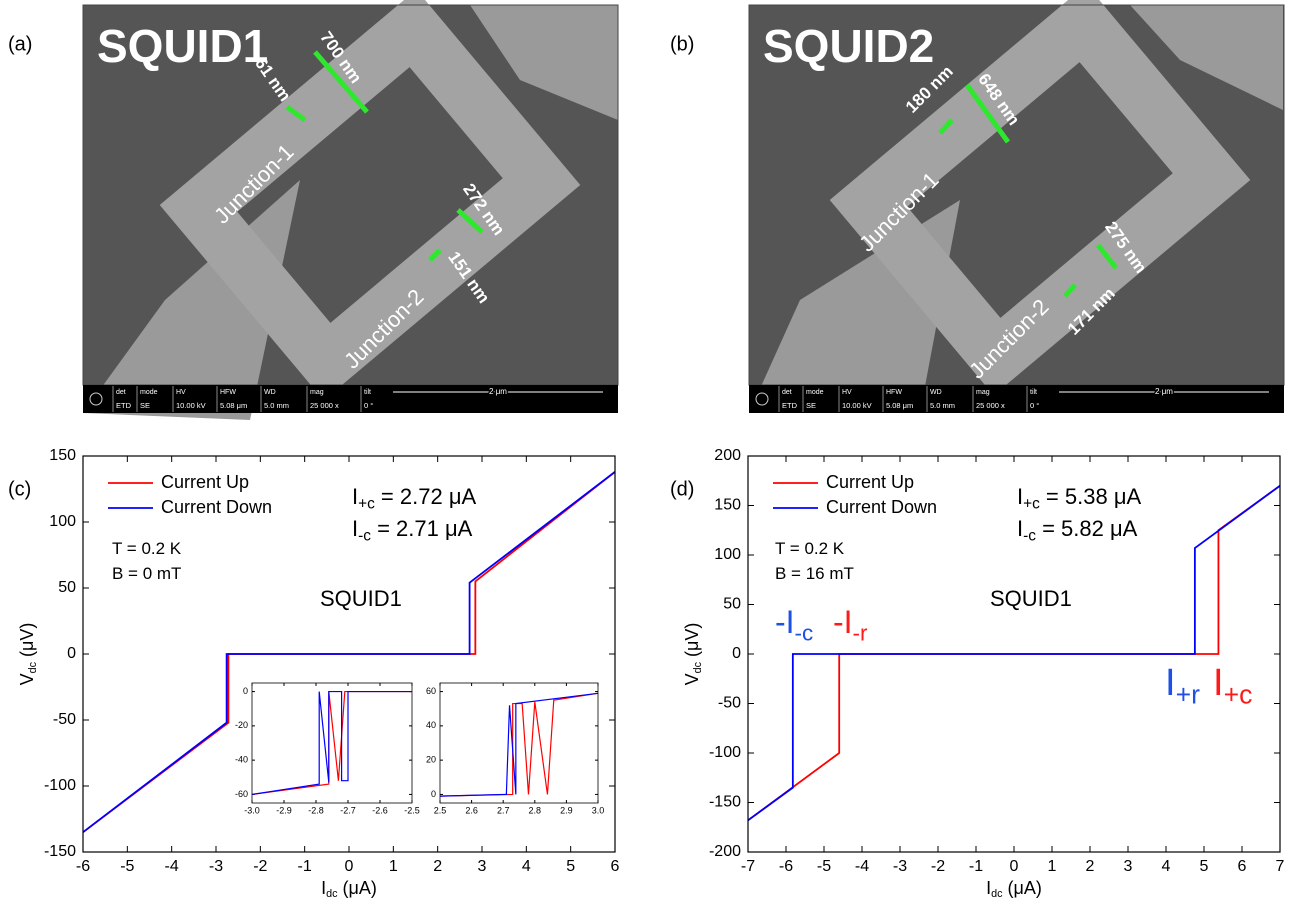 The image size is (1296, 906). I want to click on x-tick-label: 2.7, so click(503, 810).